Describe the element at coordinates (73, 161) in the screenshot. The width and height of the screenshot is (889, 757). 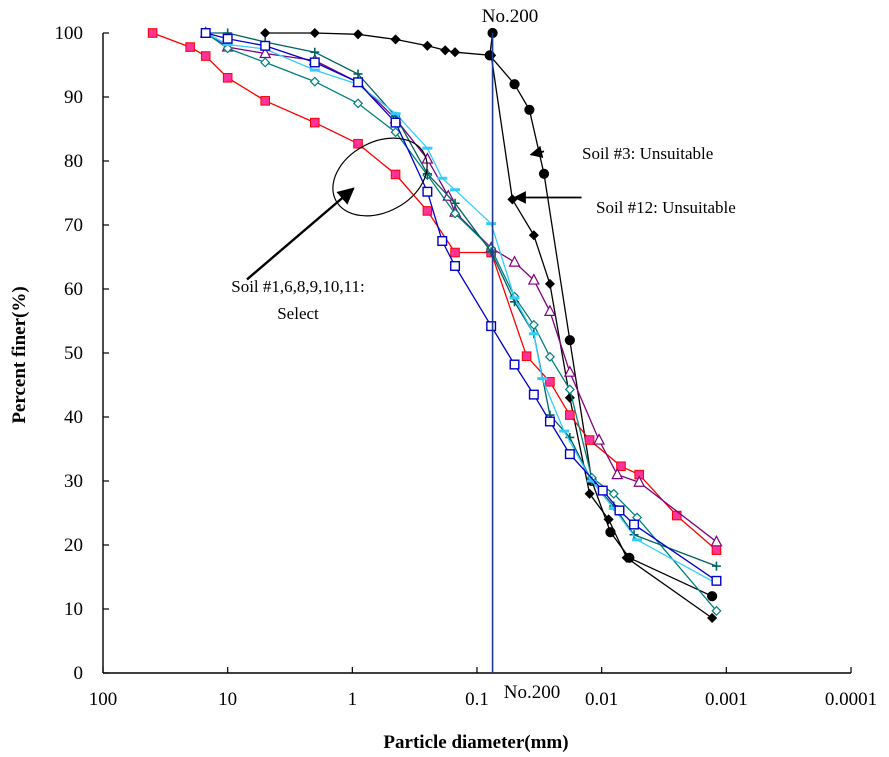
I see `y-tick-label: 80` at that location.